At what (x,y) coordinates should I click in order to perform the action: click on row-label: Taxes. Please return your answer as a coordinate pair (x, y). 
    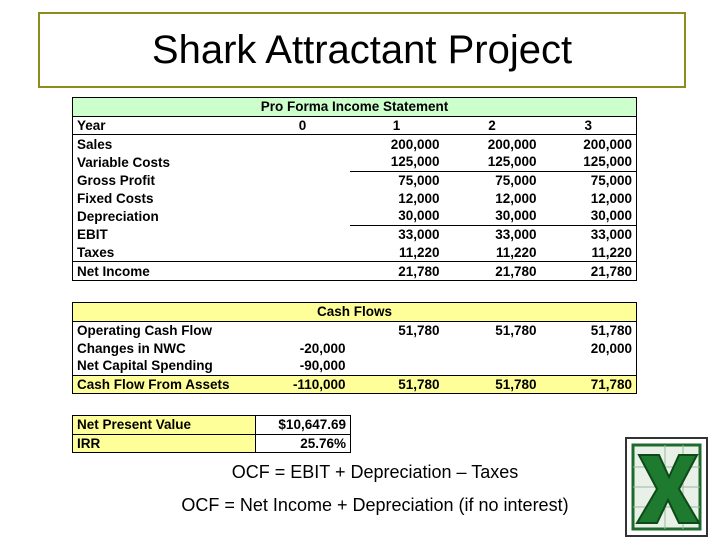
    Looking at the image, I should click on (96, 252).